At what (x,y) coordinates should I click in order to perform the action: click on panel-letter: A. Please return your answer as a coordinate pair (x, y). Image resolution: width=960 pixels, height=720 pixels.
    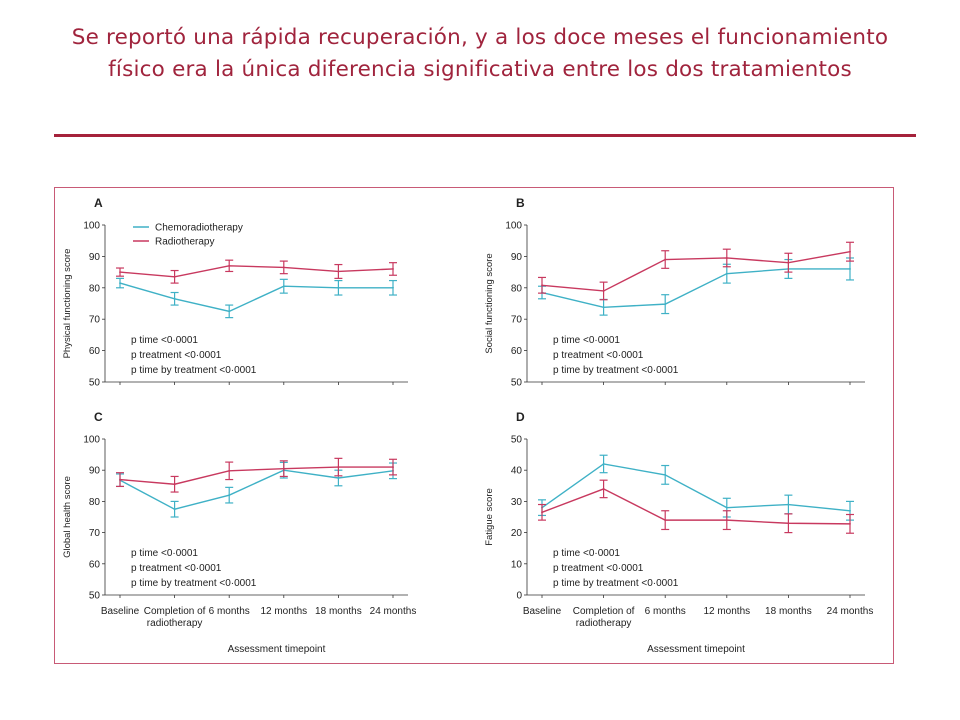
    Looking at the image, I should click on (98, 203).